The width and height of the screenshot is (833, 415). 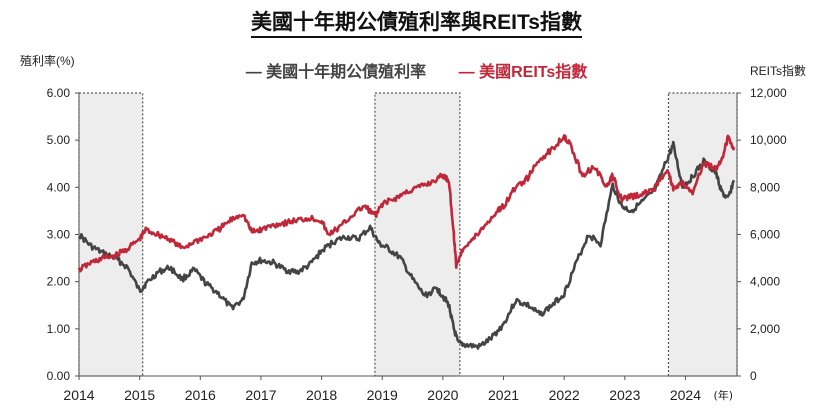 What do you see at coordinates (59, 376) in the screenshot?
I see `left-tick-label: 0.00` at bounding box center [59, 376].